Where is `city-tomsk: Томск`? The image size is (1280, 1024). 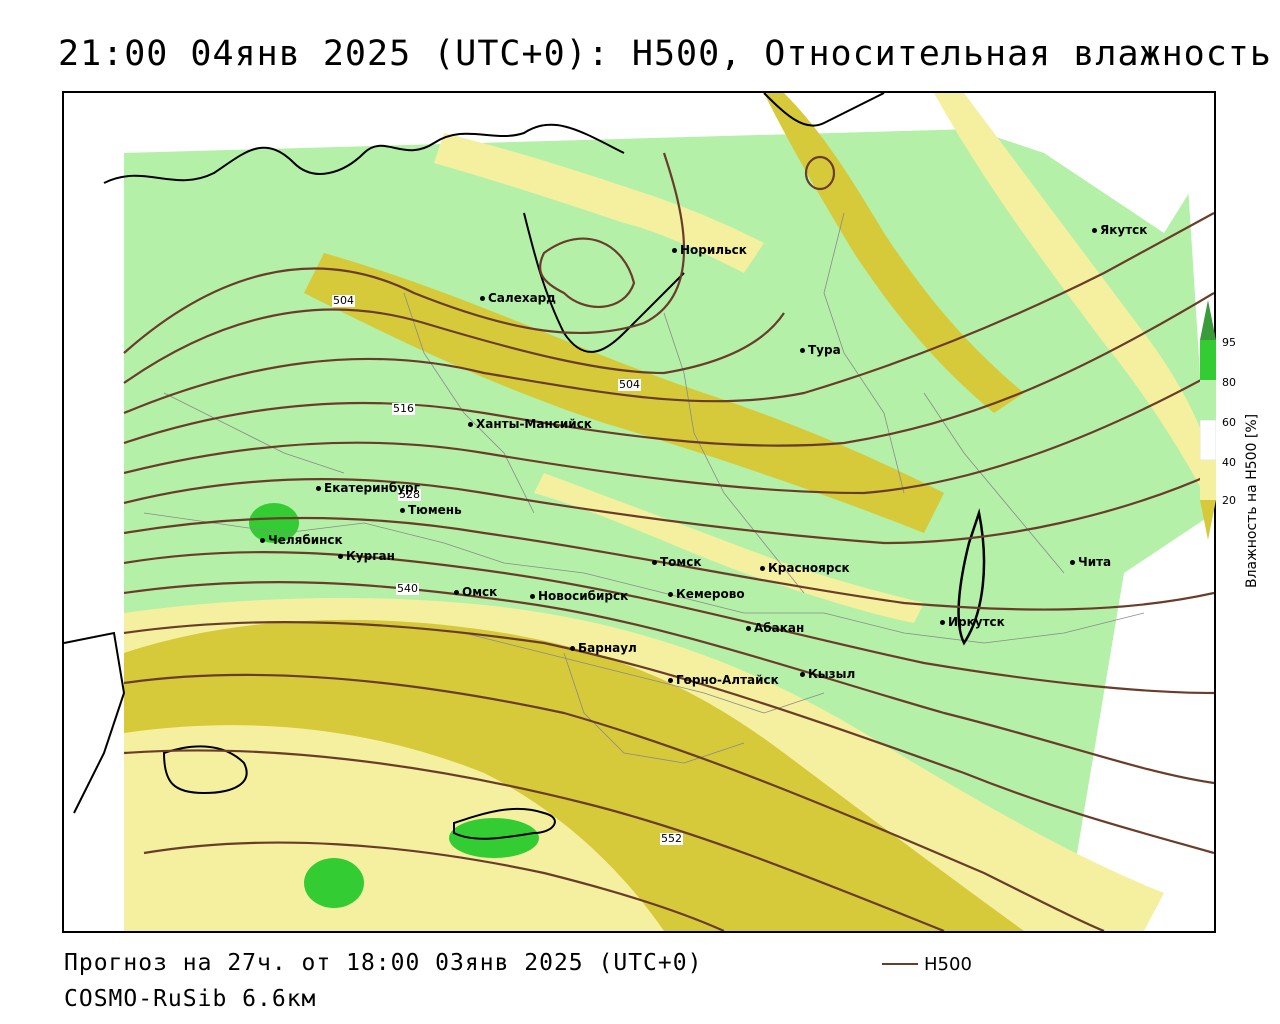
city-tomsk: Томск is located at coordinates (677, 562).